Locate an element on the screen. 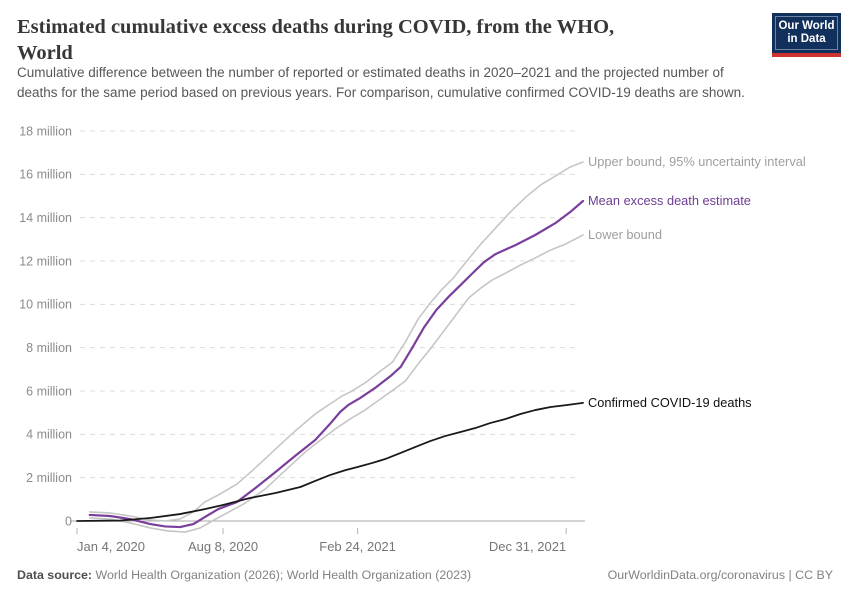 Image resolution: width=850 pixels, height=600 pixels. confirmed-deaths-line is located at coordinates (330, 462).